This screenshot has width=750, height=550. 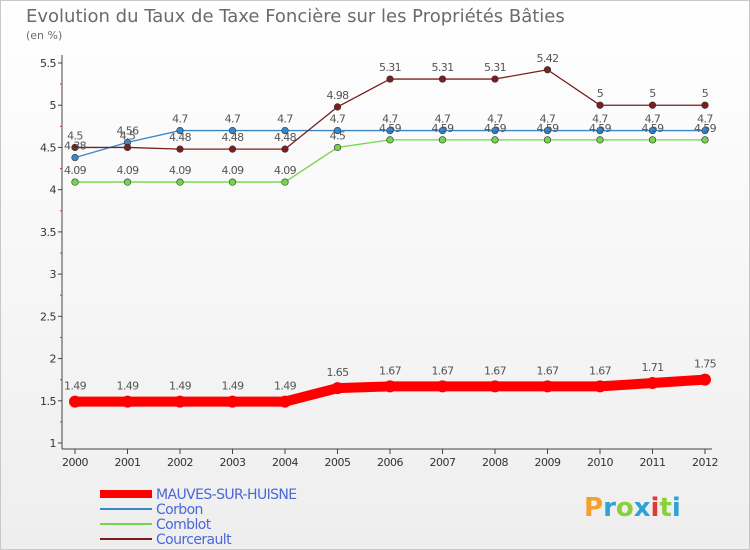 What do you see at coordinates (337, 95) in the screenshot?
I see `data-label: 4.98` at bounding box center [337, 95].